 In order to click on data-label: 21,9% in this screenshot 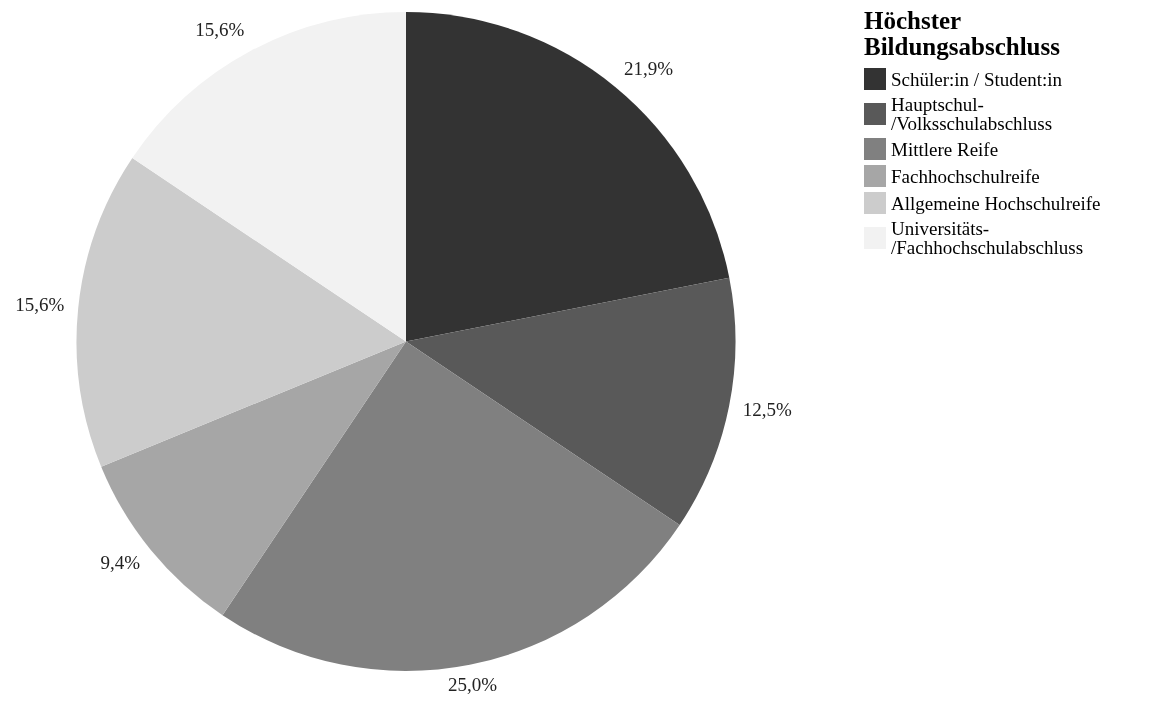, I will do `click(649, 68)`.